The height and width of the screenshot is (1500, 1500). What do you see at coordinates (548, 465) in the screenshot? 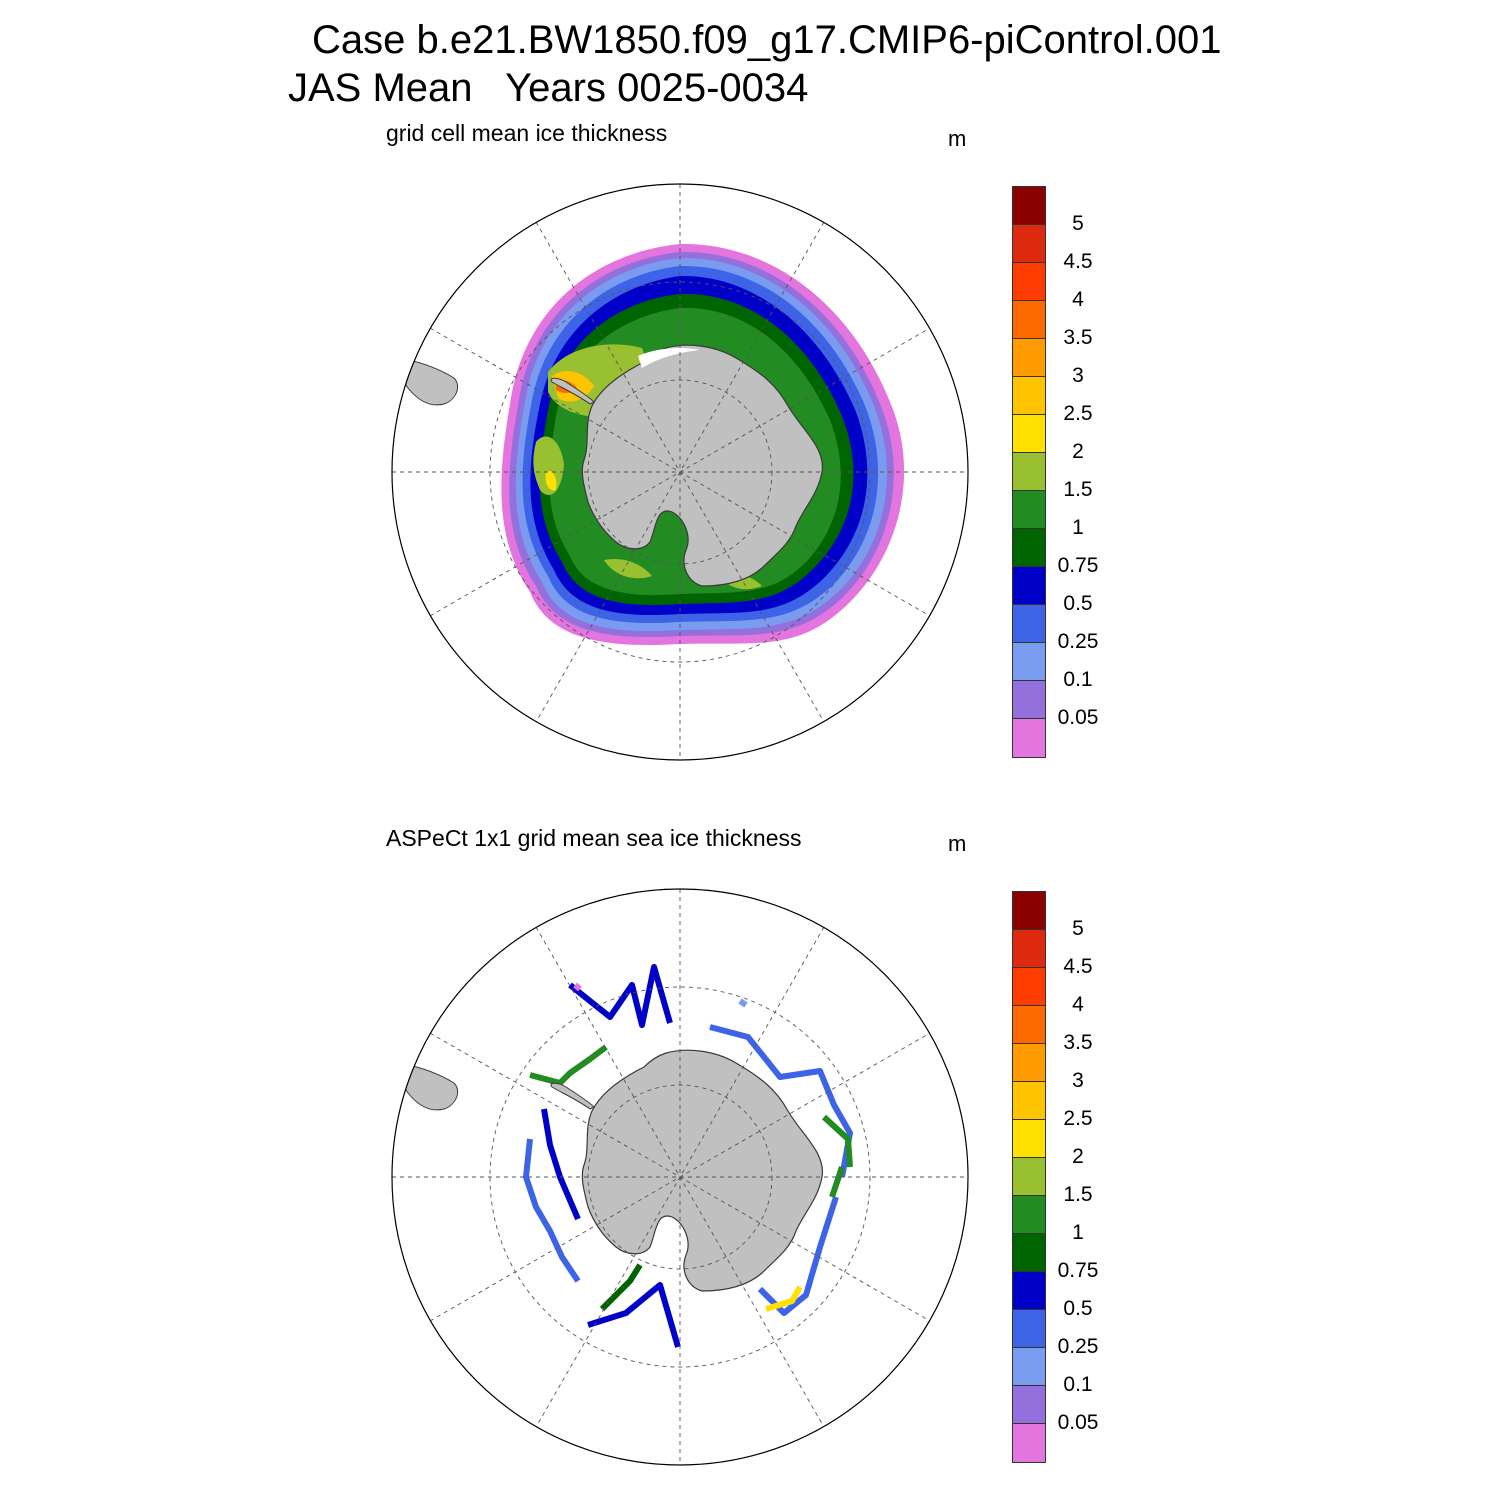
I see `ice-pocket-ross-west` at bounding box center [548, 465].